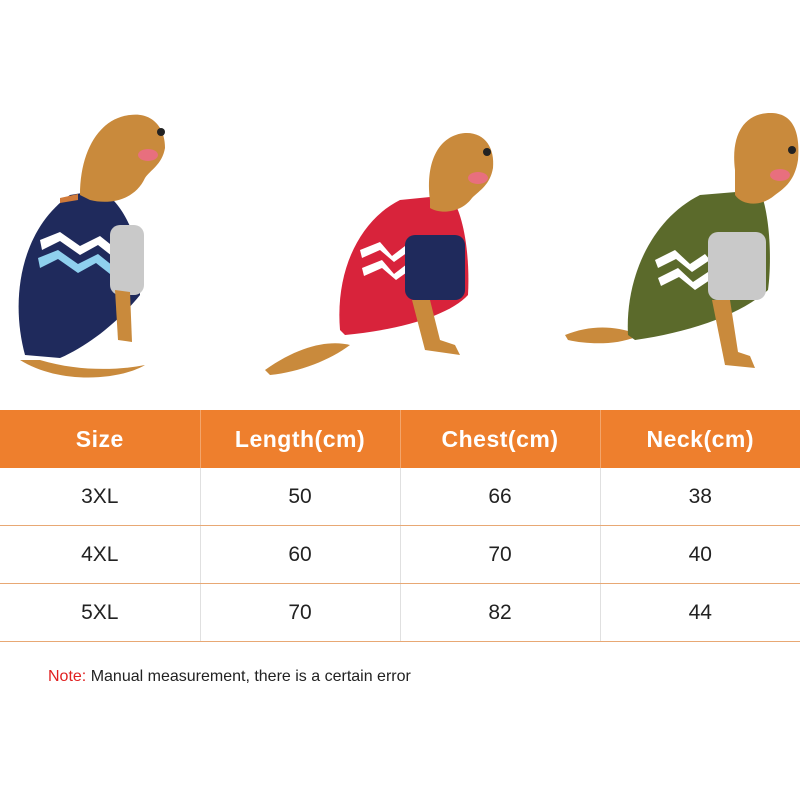 This screenshot has height=800, width=800. What do you see at coordinates (499, 497) in the screenshot?
I see `cell-chest: 66` at bounding box center [499, 497].